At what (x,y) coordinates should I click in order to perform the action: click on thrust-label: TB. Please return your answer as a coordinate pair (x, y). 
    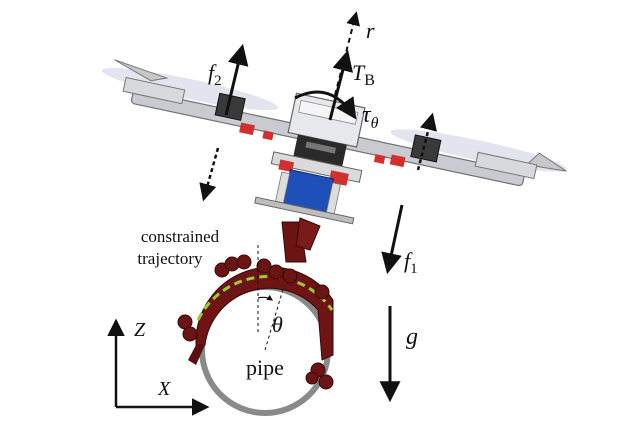
    Looking at the image, I should click on (363, 74).